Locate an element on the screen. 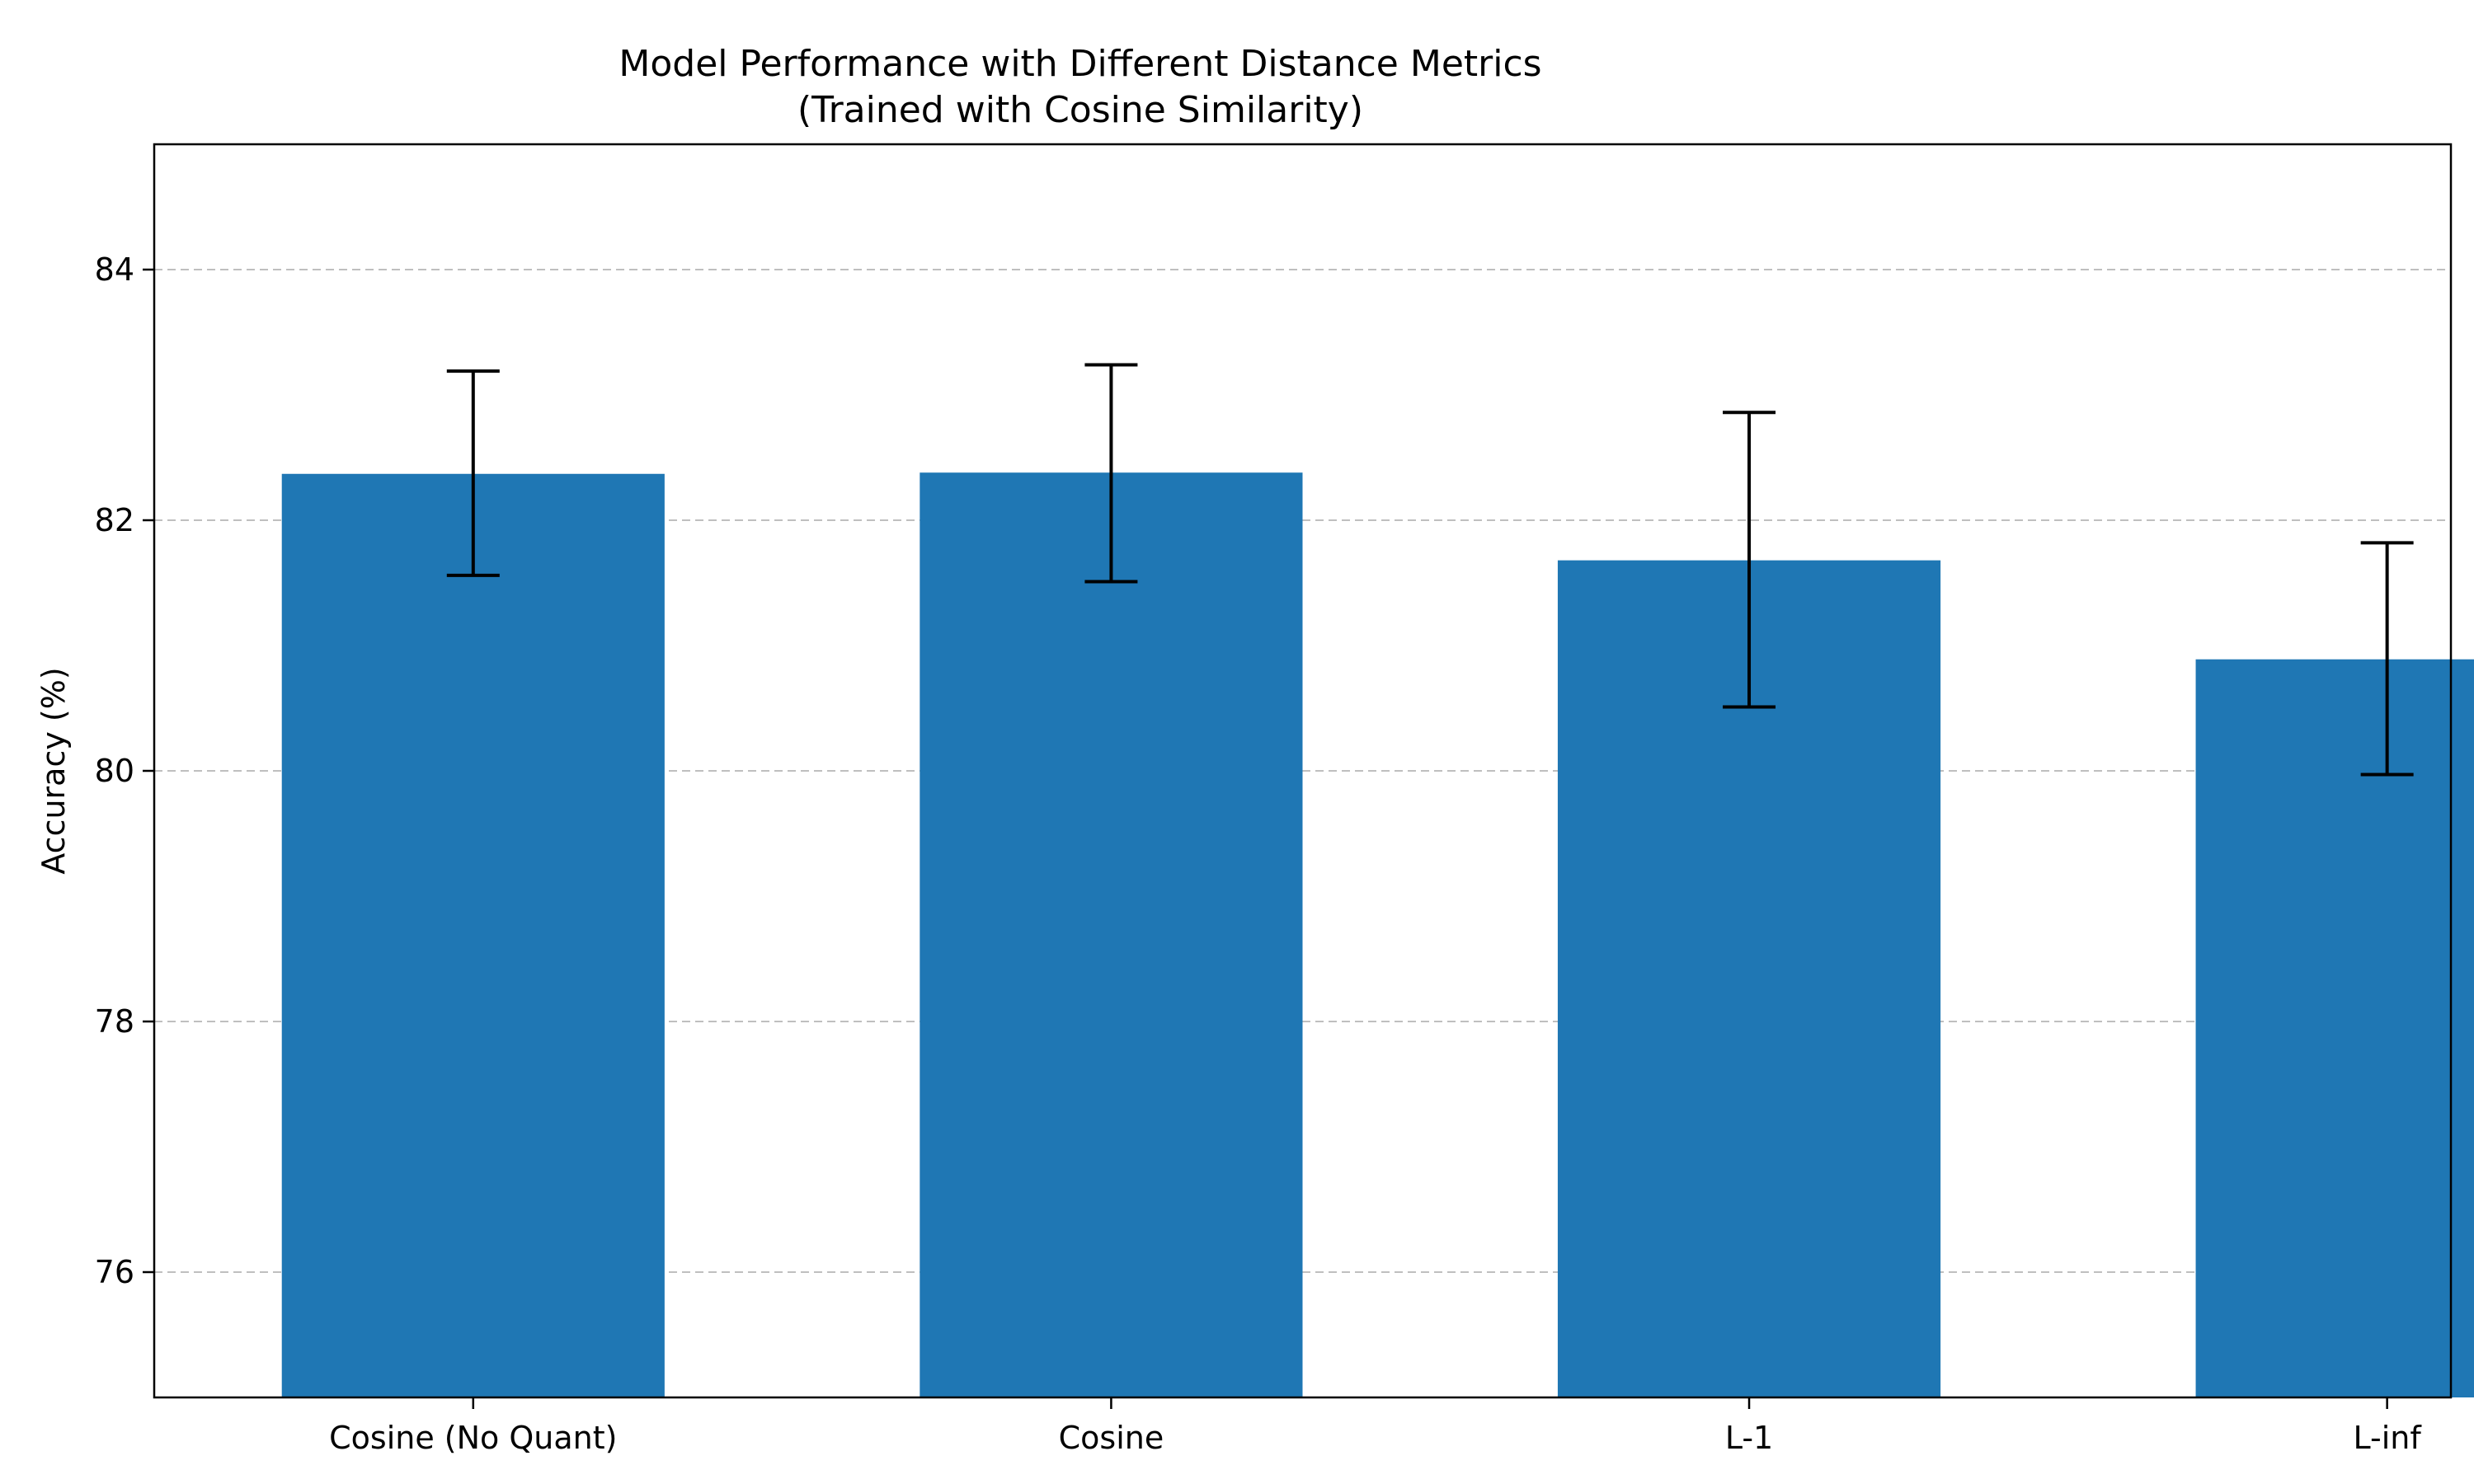  y-tick-label: 84 is located at coordinates (114, 269).